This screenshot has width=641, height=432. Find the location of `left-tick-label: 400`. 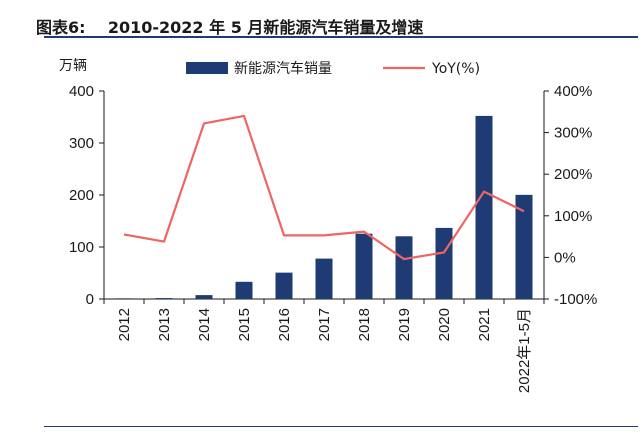

left-tick-label: 400 is located at coordinates (81, 91).